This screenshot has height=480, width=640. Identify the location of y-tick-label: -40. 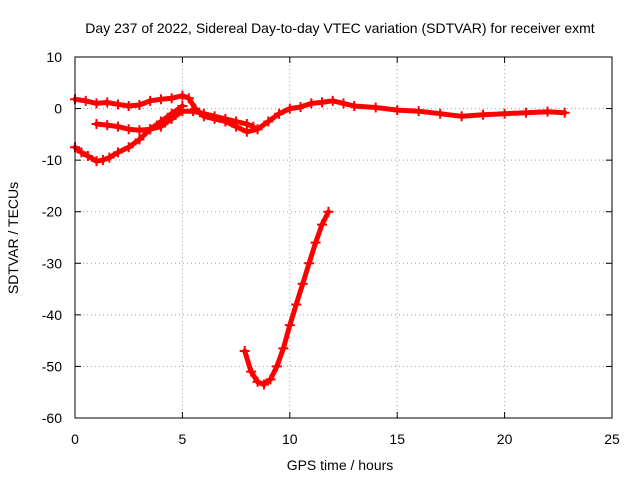
(52, 315).